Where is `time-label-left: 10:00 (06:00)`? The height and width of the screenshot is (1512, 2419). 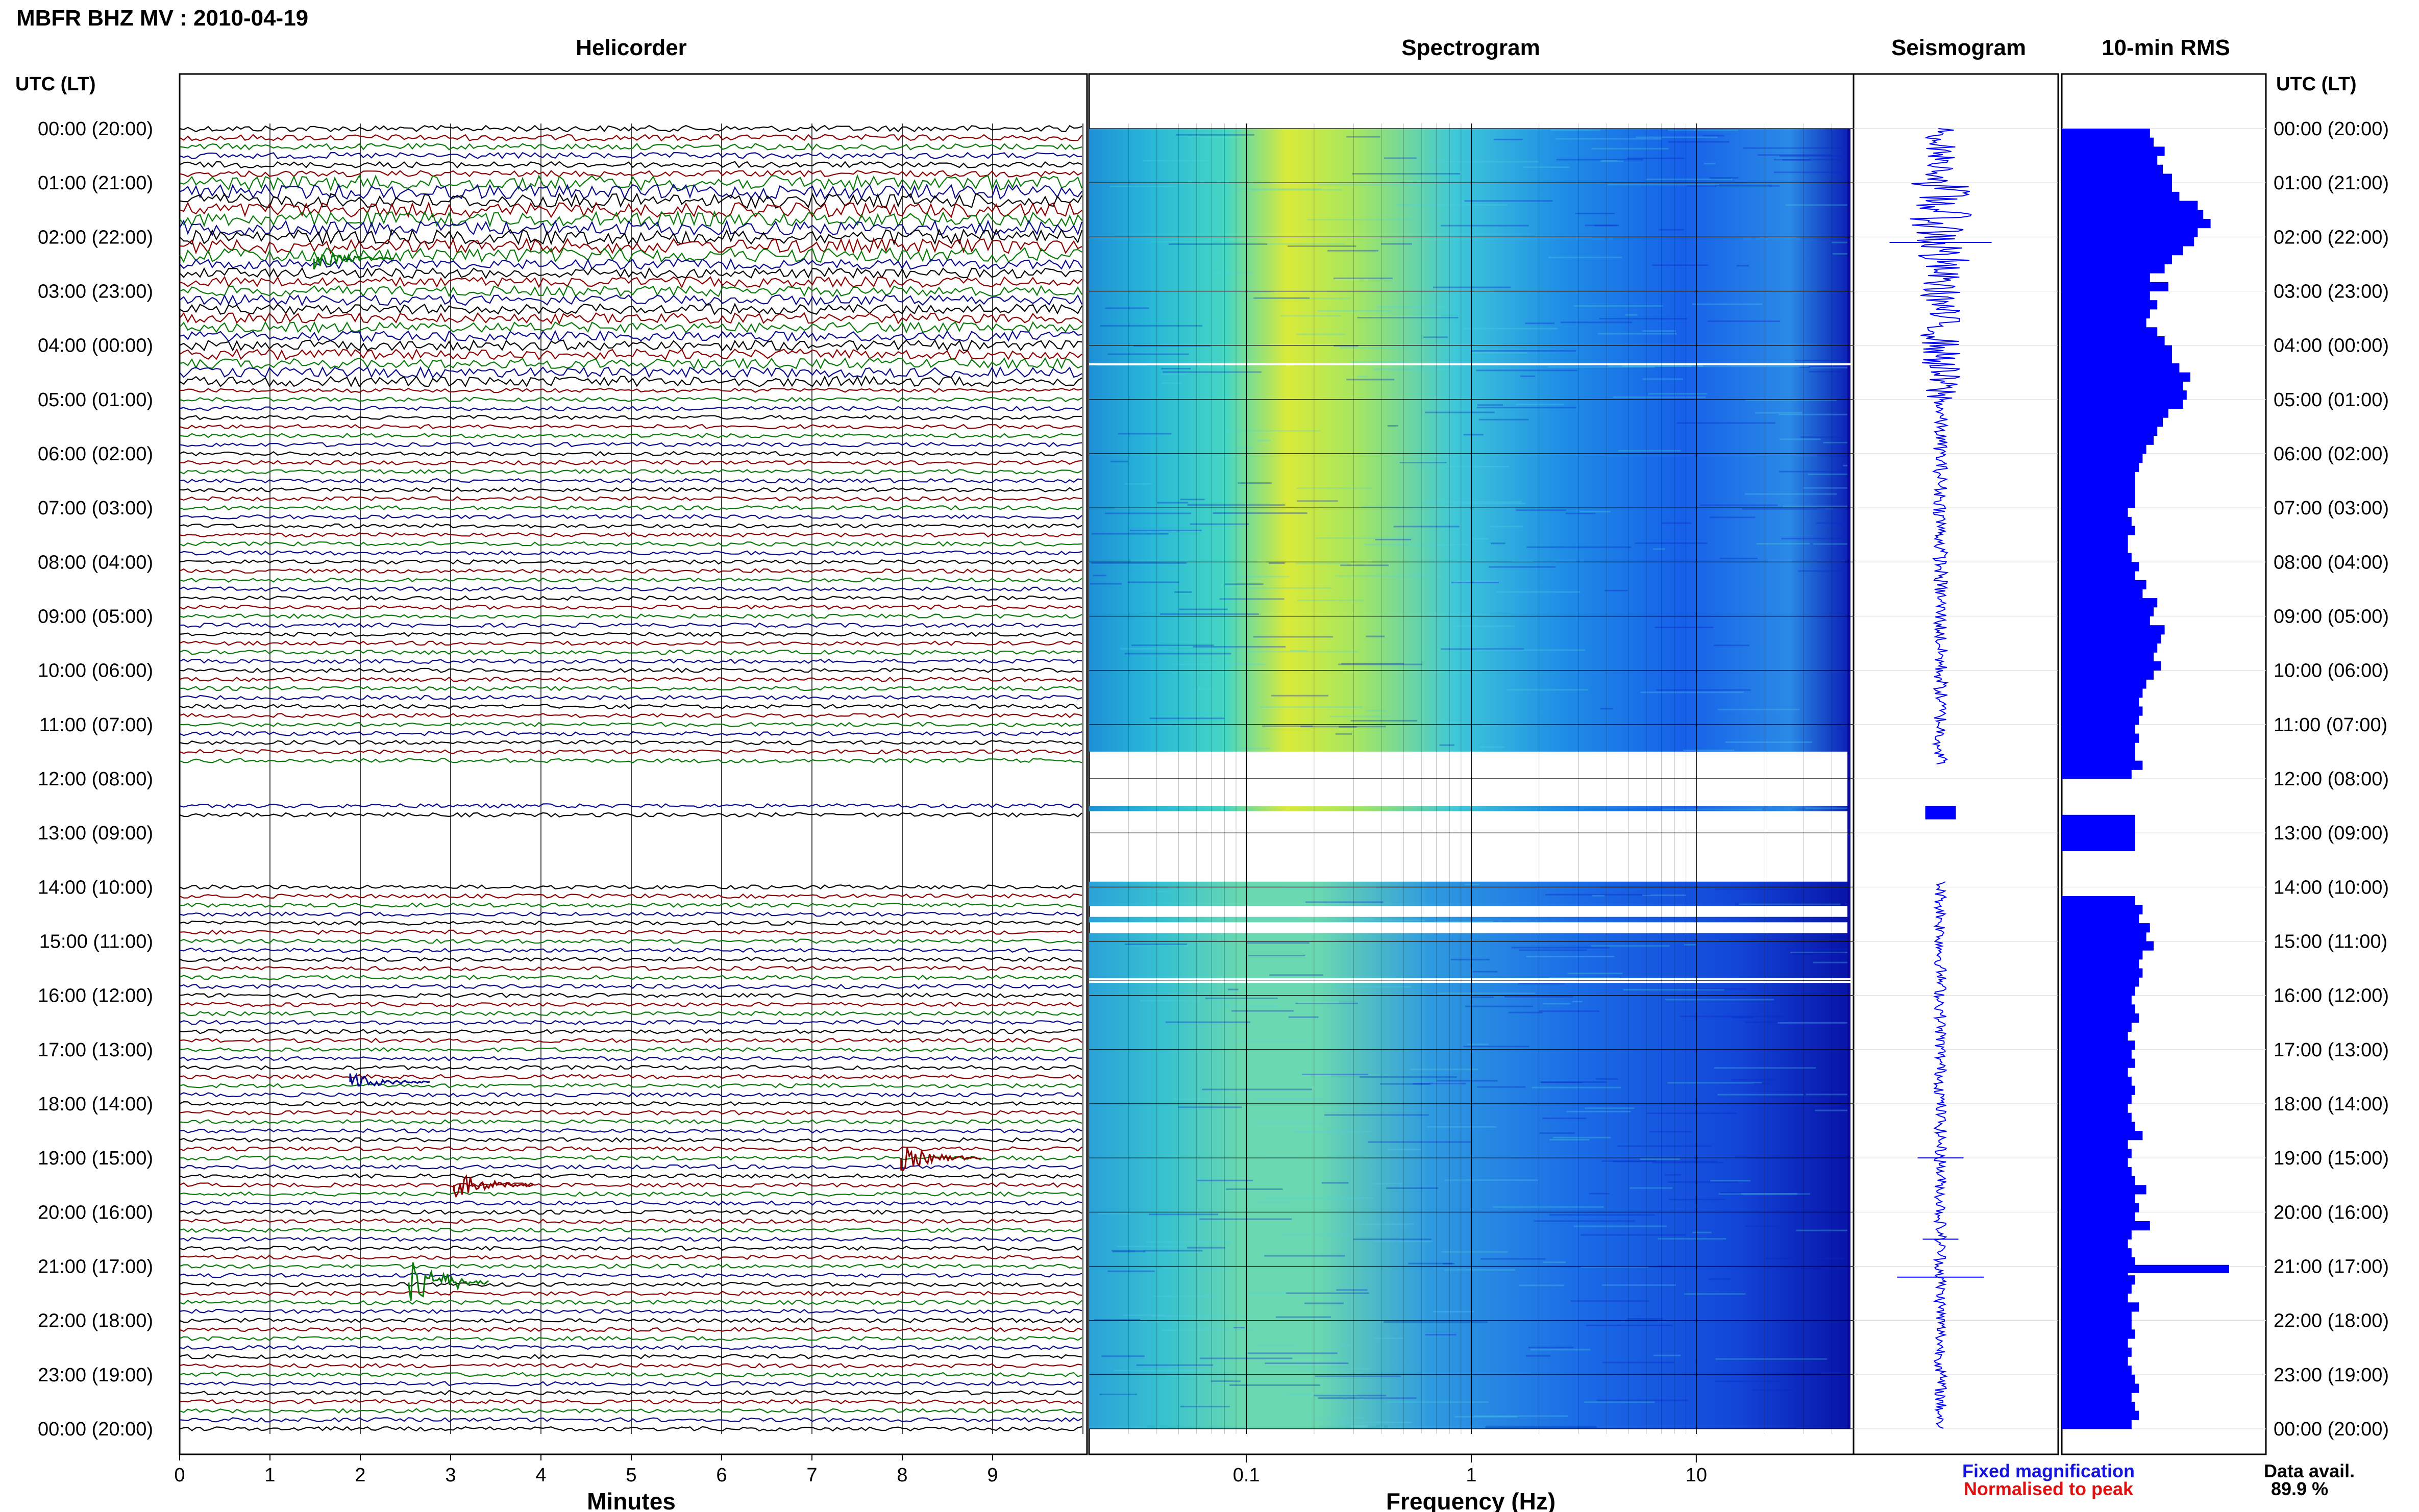 time-label-left: 10:00 (06:00) is located at coordinates (95, 671).